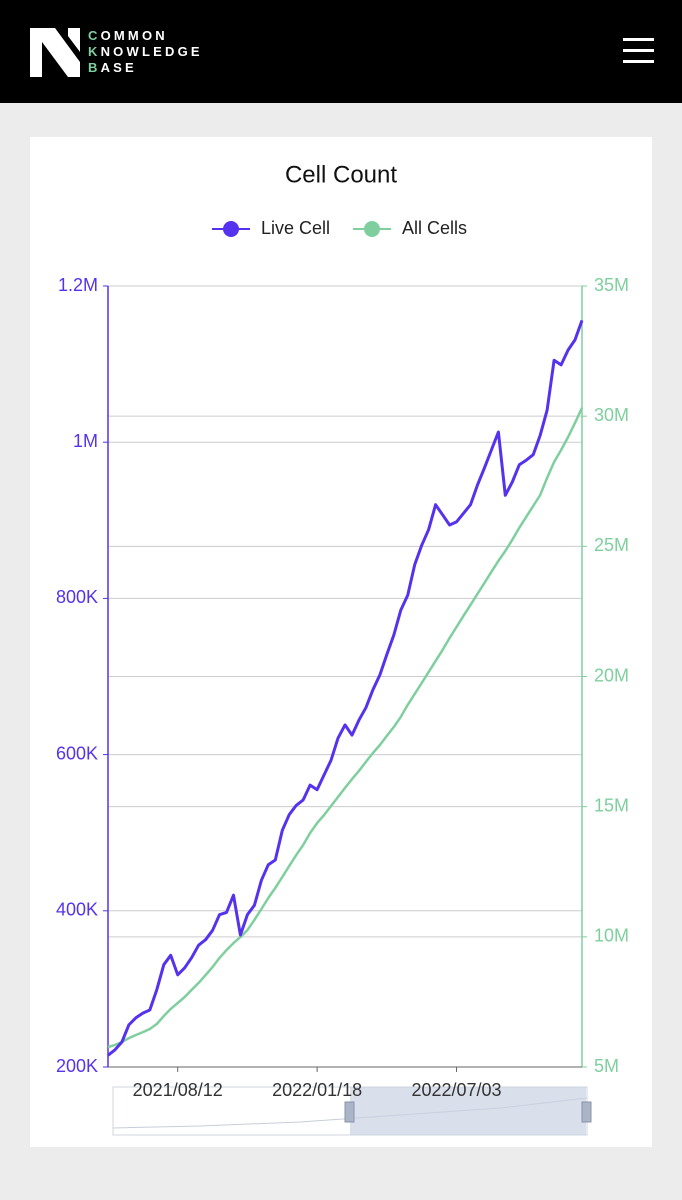 The width and height of the screenshot is (682, 1200). I want to click on header: COMMON KNOWLEDGE BASE, so click(341, 51).